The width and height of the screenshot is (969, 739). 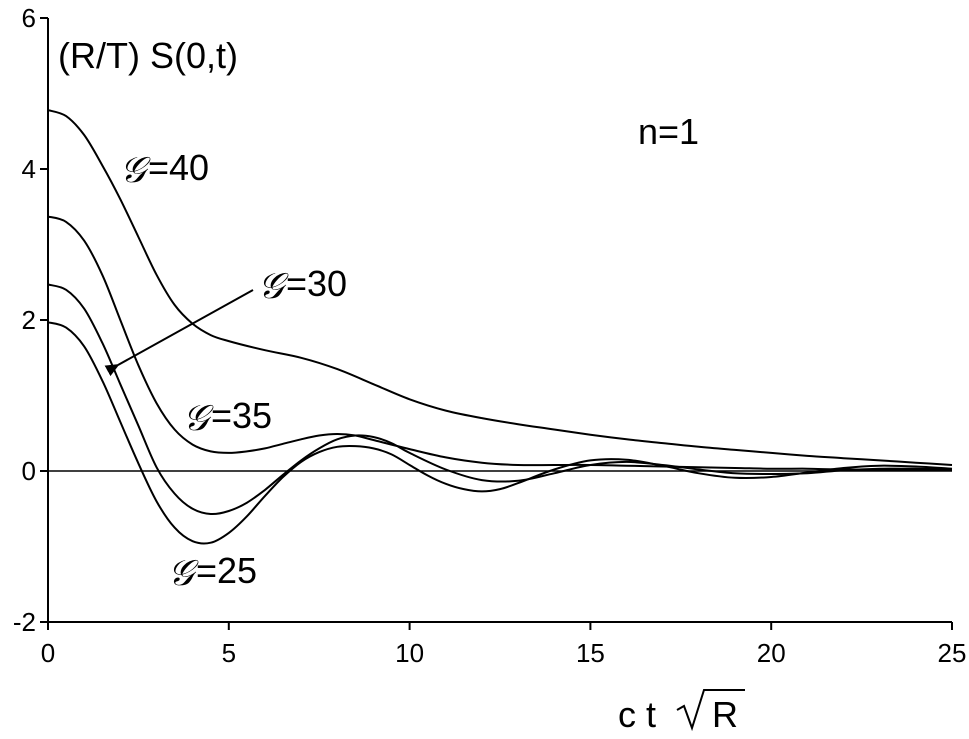 I want to click on y-tick-label: 4, so click(x=29, y=169).